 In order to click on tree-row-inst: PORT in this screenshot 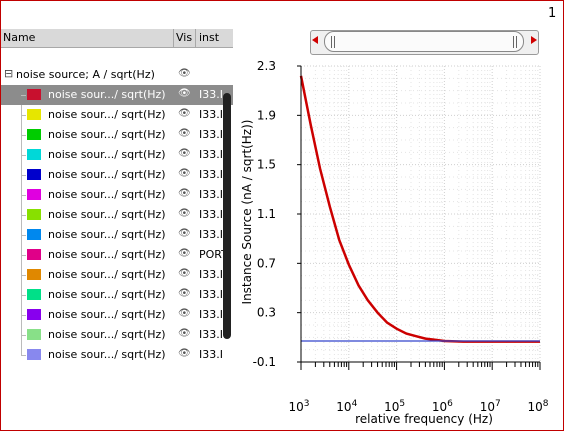, I will do `click(211, 254)`.